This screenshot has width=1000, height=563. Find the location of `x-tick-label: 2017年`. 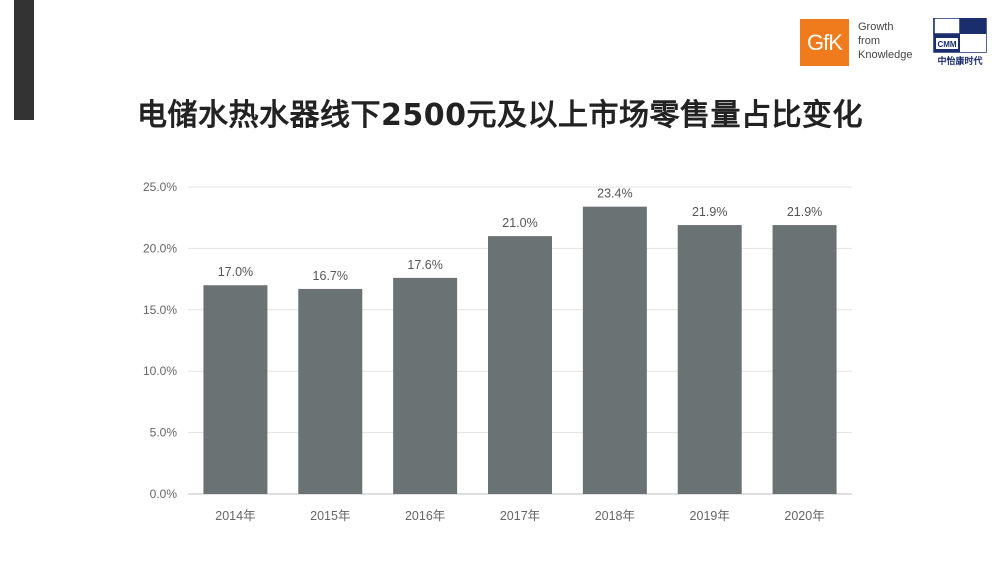

x-tick-label: 2017年 is located at coordinates (520, 516).